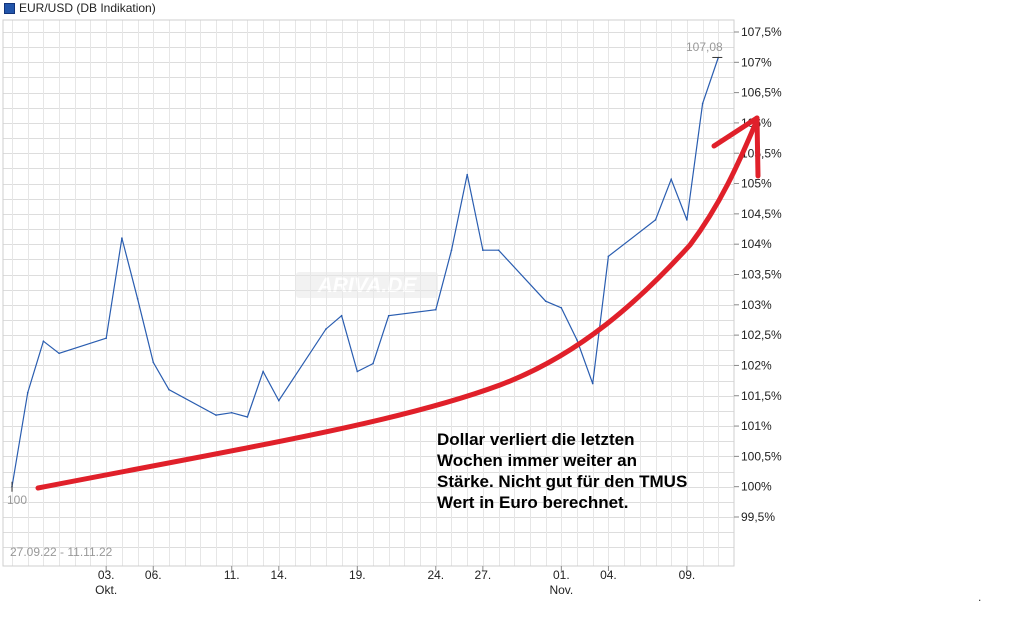  Describe the element at coordinates (756, 305) in the screenshot. I see `y-tick-label: 103%` at that location.